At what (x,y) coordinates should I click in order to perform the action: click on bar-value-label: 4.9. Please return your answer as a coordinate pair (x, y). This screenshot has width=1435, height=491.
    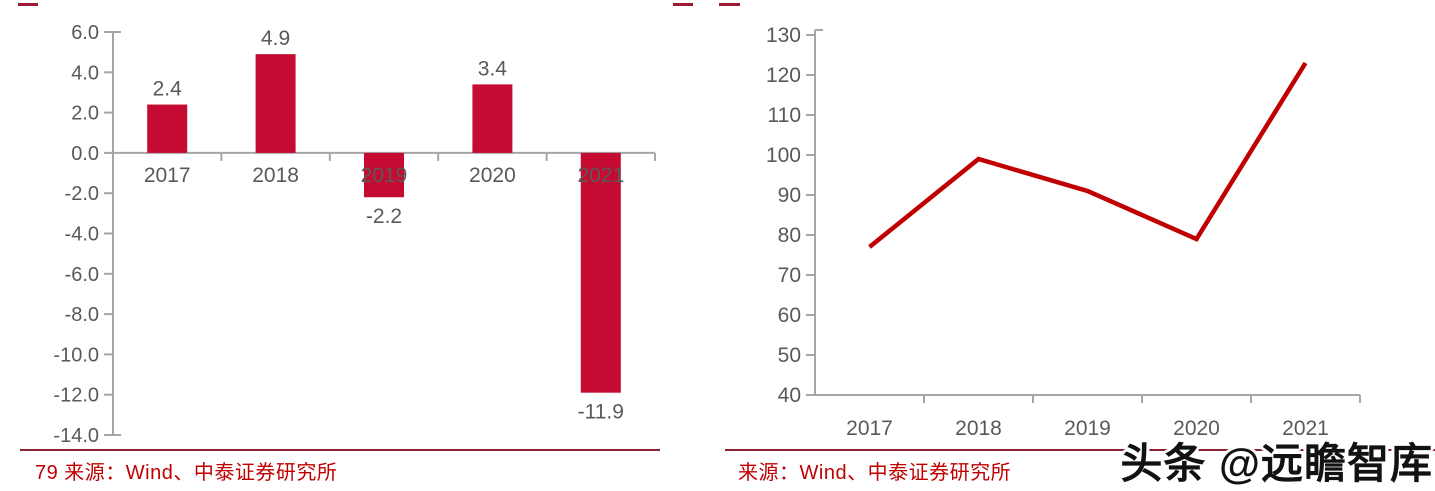
    Looking at the image, I should click on (275, 38).